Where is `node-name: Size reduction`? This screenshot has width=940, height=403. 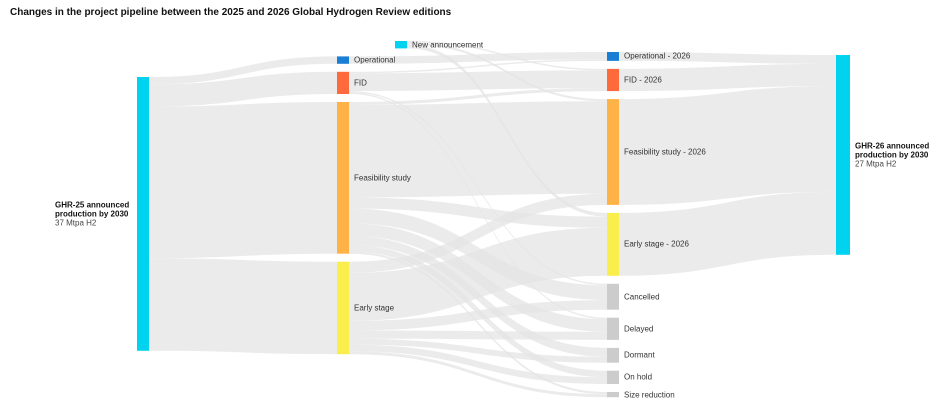 node-name: Size reduction is located at coordinates (649, 395).